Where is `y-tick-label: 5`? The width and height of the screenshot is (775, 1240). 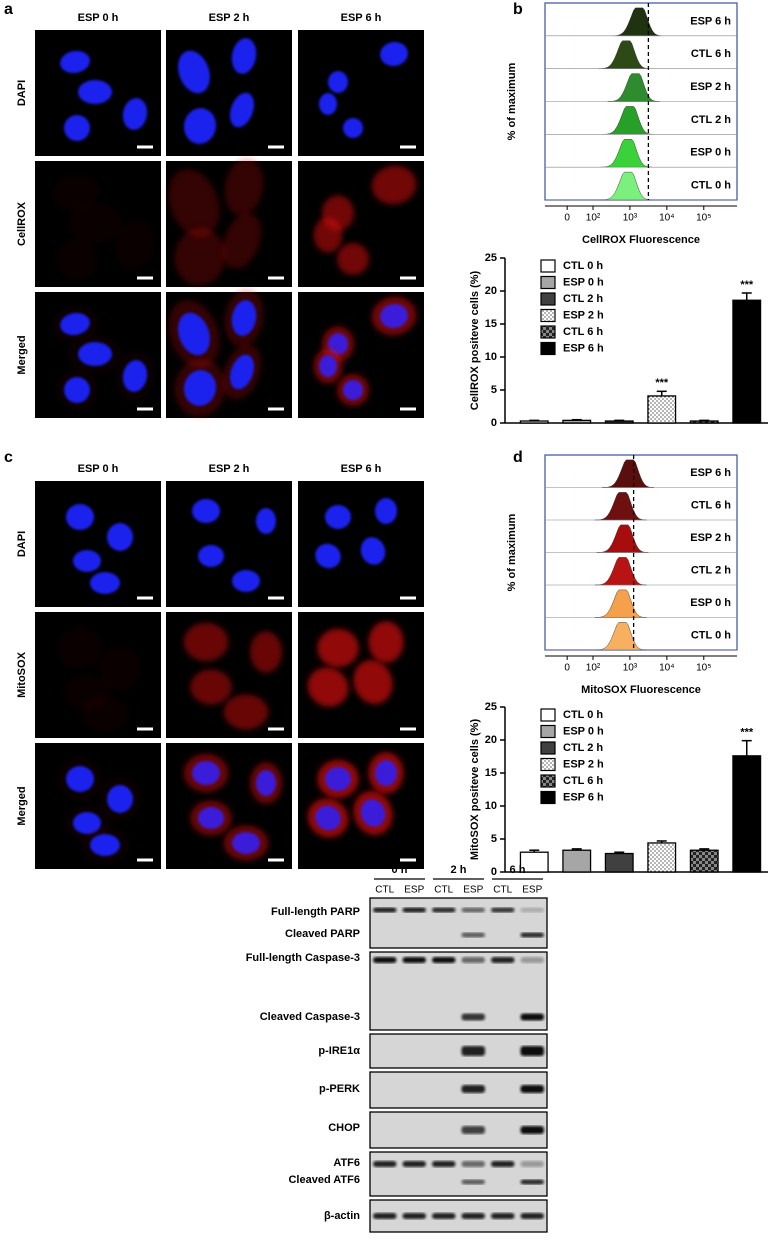 y-tick-label: 5 is located at coordinates (494, 839).